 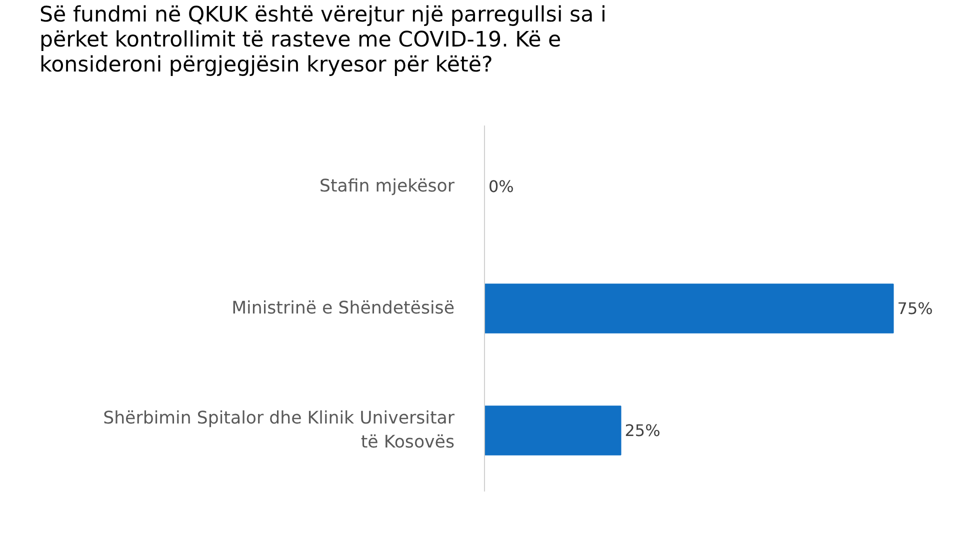 I want to click on chart-title: Së fundmi në QKUK është vërejtur një parregullsi sa i përket kontrollimit të rasteve me COVID-19. Kë e konsideroni përgjegjësin kryesor për këtë?, so click(x=323, y=40).